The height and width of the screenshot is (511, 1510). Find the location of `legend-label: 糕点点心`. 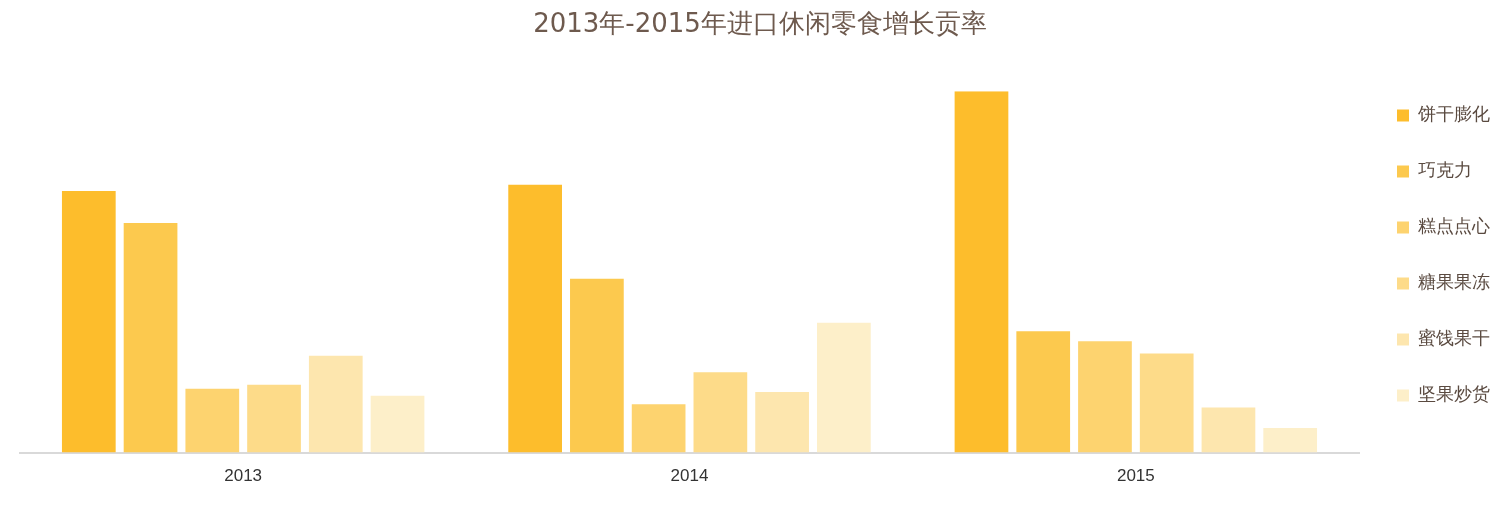

legend-label: 糕点点心 is located at coordinates (1454, 226).